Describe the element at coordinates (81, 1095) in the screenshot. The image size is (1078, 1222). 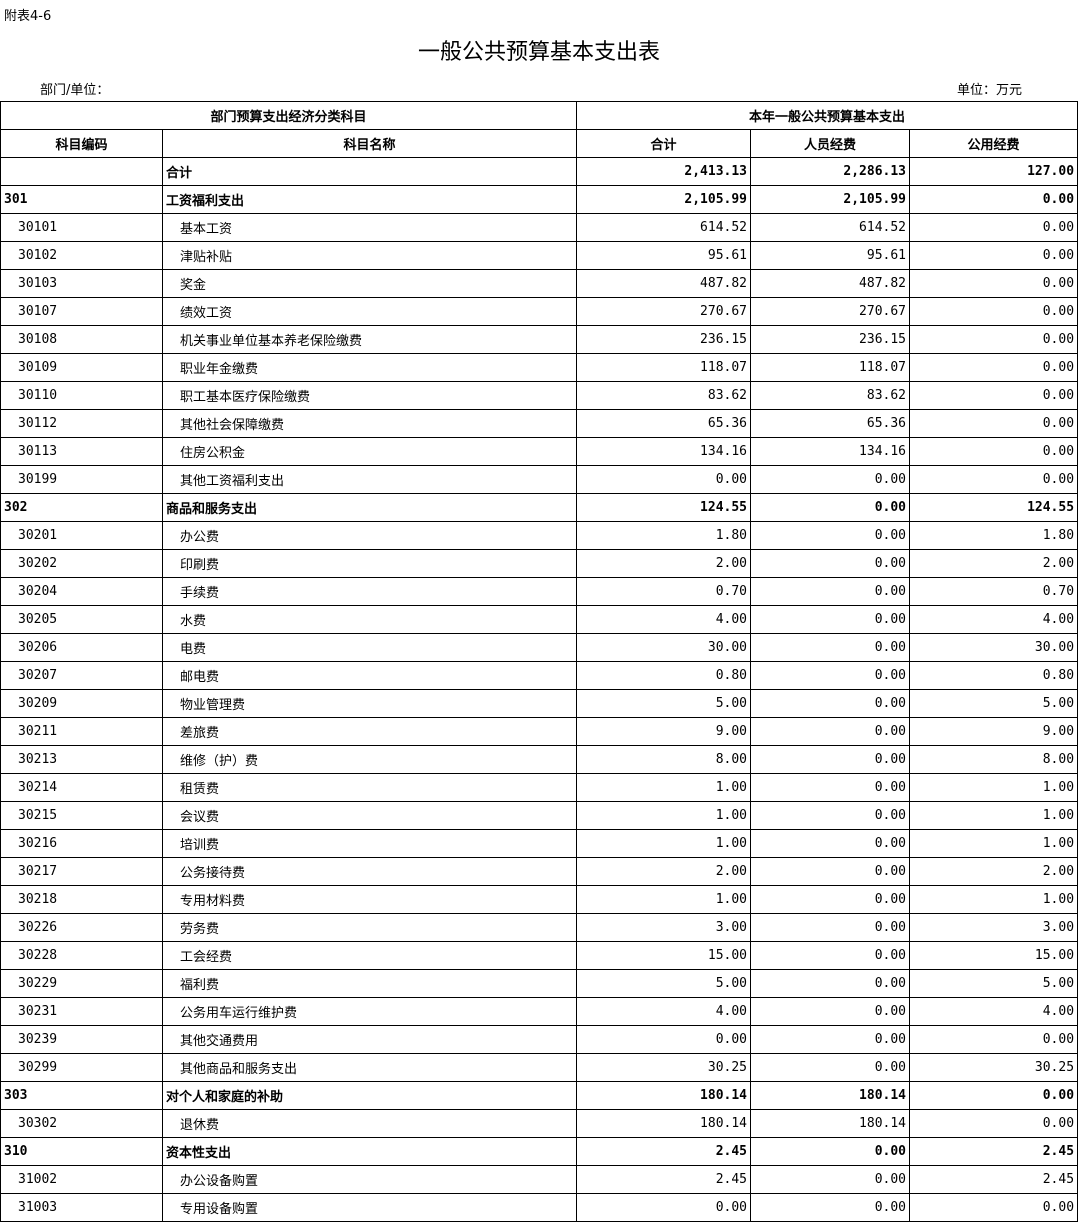
I see `row-code: 303` at that location.